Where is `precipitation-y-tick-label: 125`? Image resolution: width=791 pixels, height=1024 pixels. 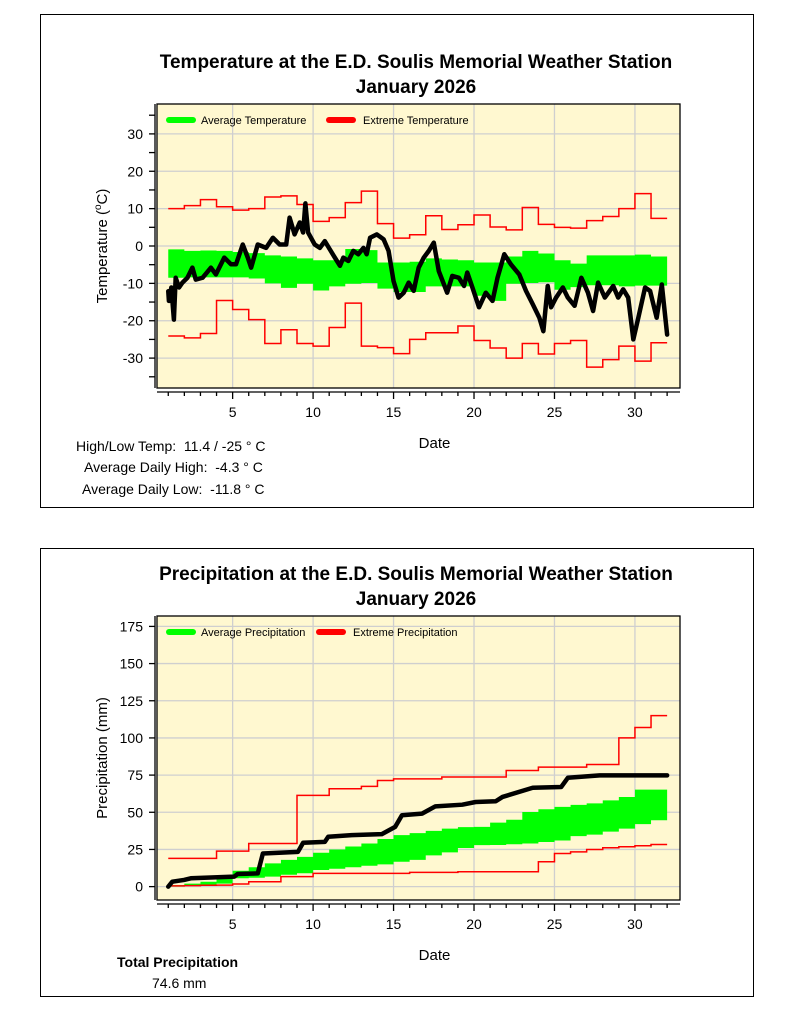 precipitation-y-tick-label: 125 is located at coordinates (132, 701).